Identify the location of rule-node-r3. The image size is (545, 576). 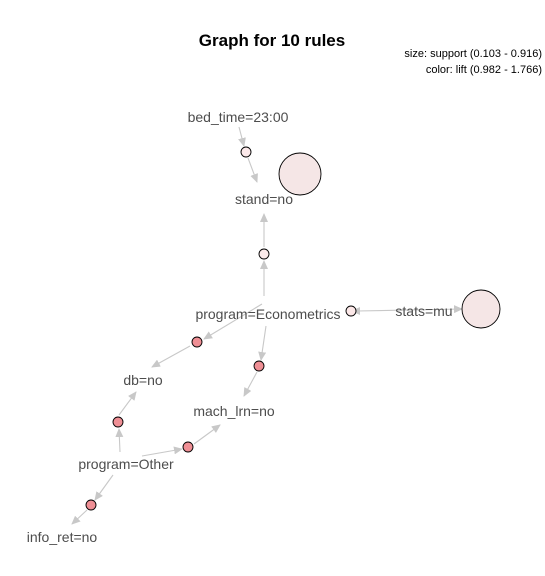
(264, 254).